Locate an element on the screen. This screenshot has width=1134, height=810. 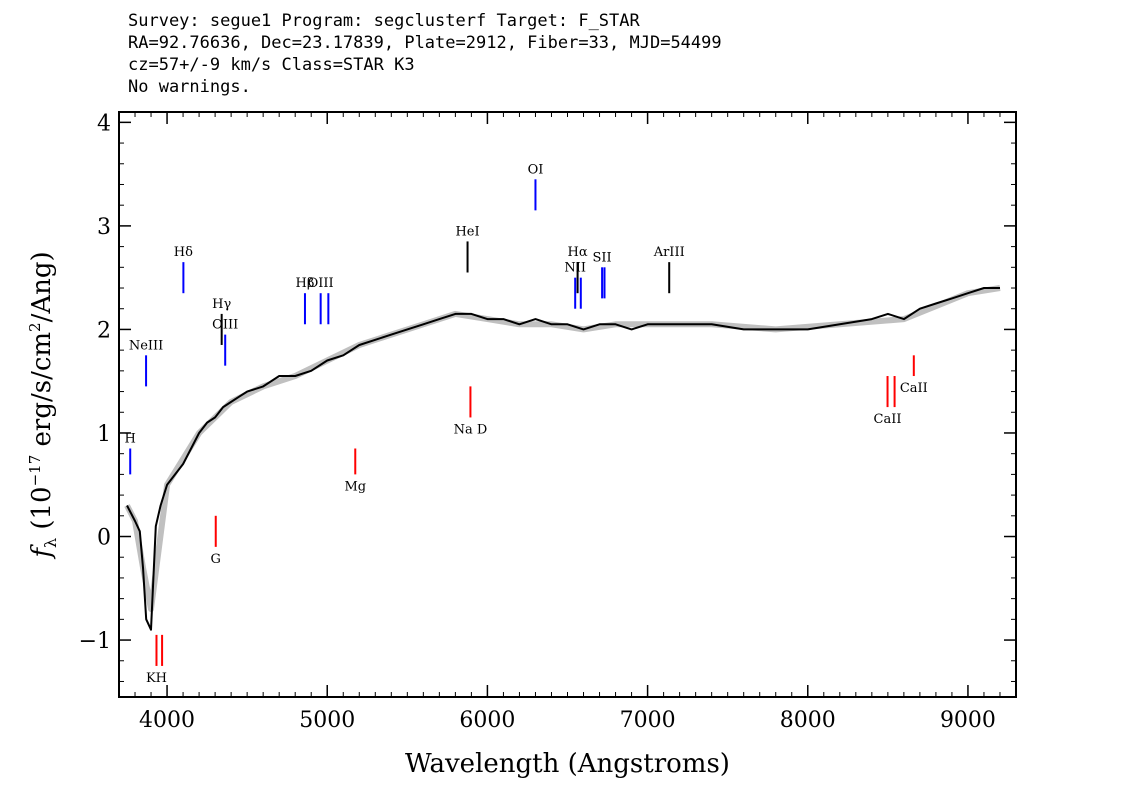
x-axis-title: Wavelength (Angstroms) is located at coordinates (567, 764).